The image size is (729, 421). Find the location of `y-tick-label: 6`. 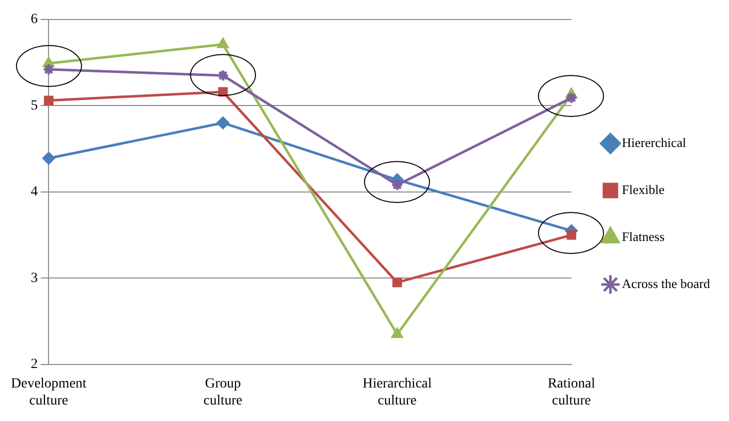

y-tick-label: 6 is located at coordinates (34, 20).